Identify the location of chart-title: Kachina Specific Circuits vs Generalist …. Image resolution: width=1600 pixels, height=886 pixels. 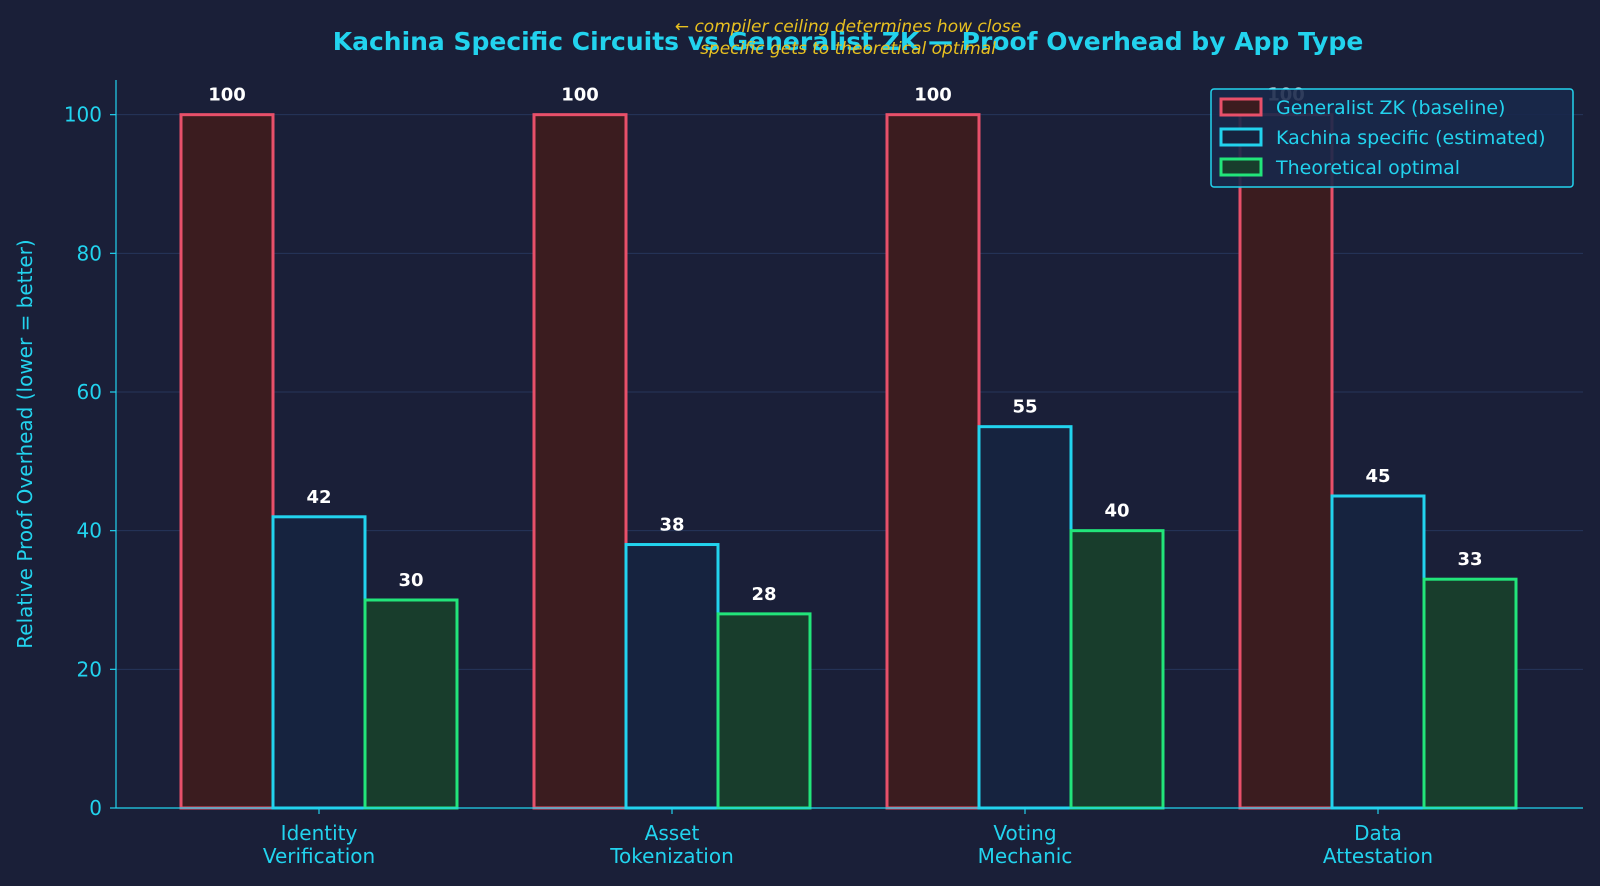
(848, 41).